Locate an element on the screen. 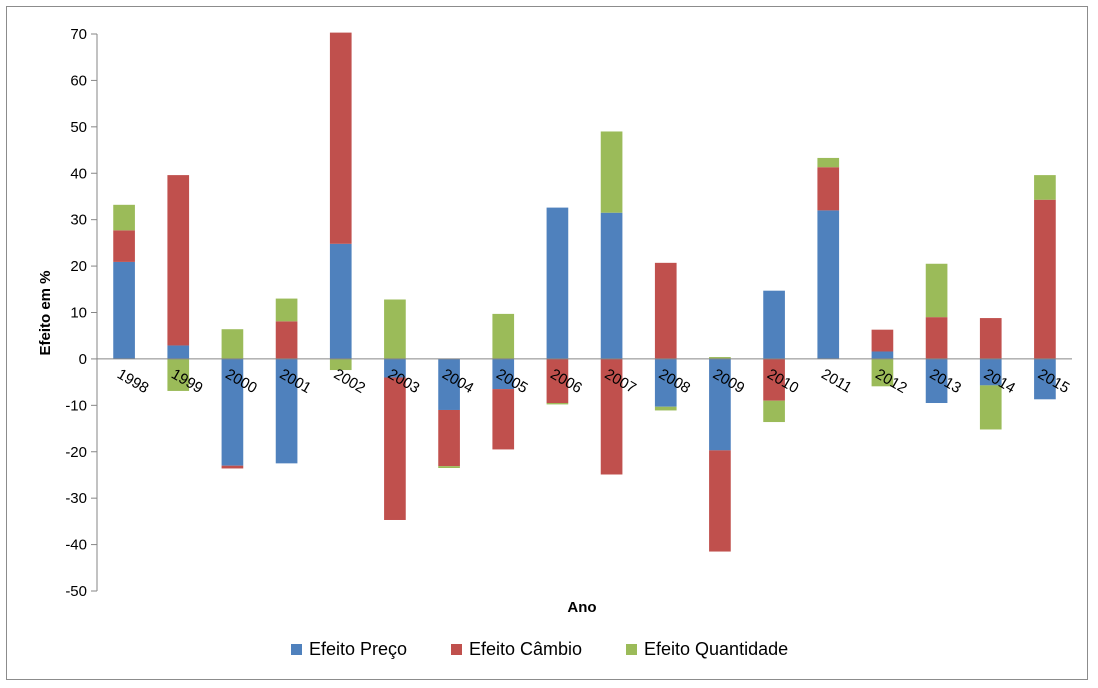  y-axis-title: Efeito em % is located at coordinates (45, 312).